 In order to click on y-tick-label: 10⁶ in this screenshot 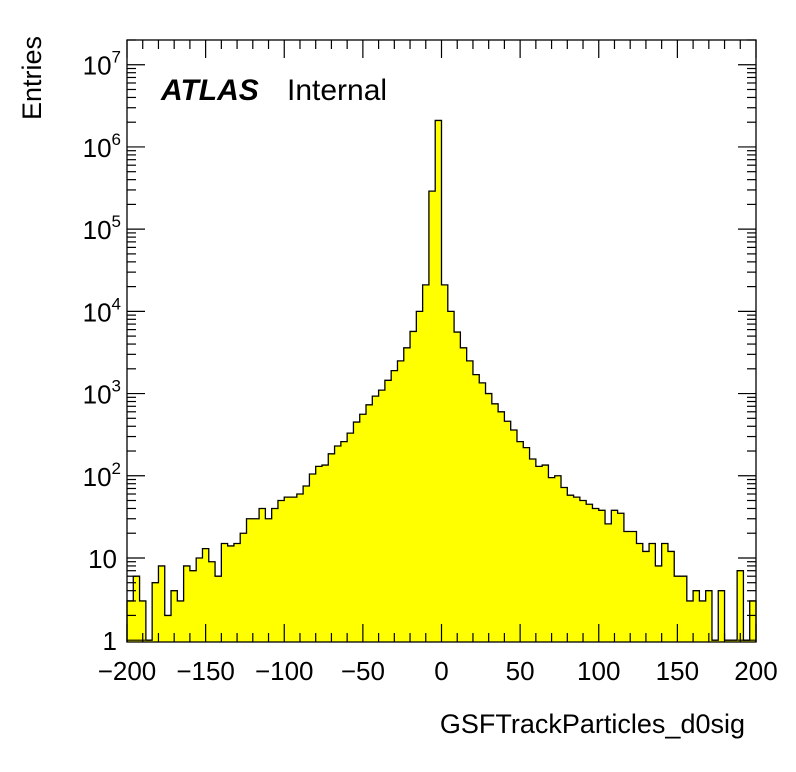, I will do `click(102, 146)`.